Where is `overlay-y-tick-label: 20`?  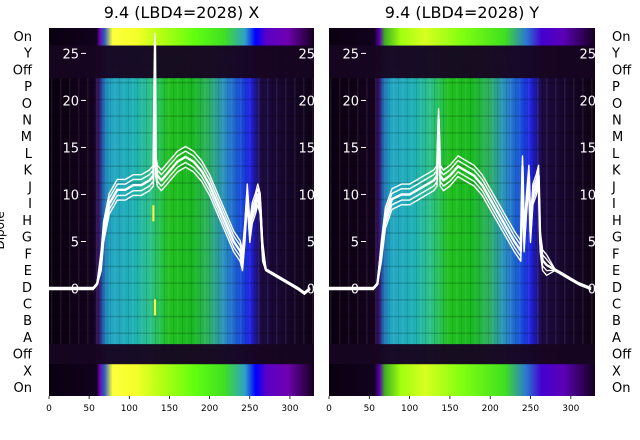
overlay-y-tick-label: 20 is located at coordinates (70, 101).